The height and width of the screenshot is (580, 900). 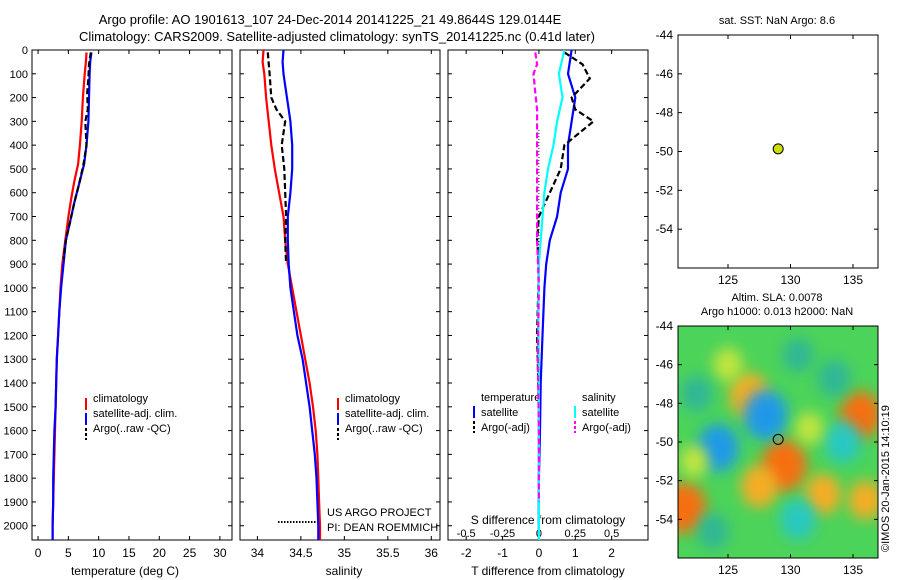 I want to click on depth-tick-label: 800, so click(x=19, y=241).